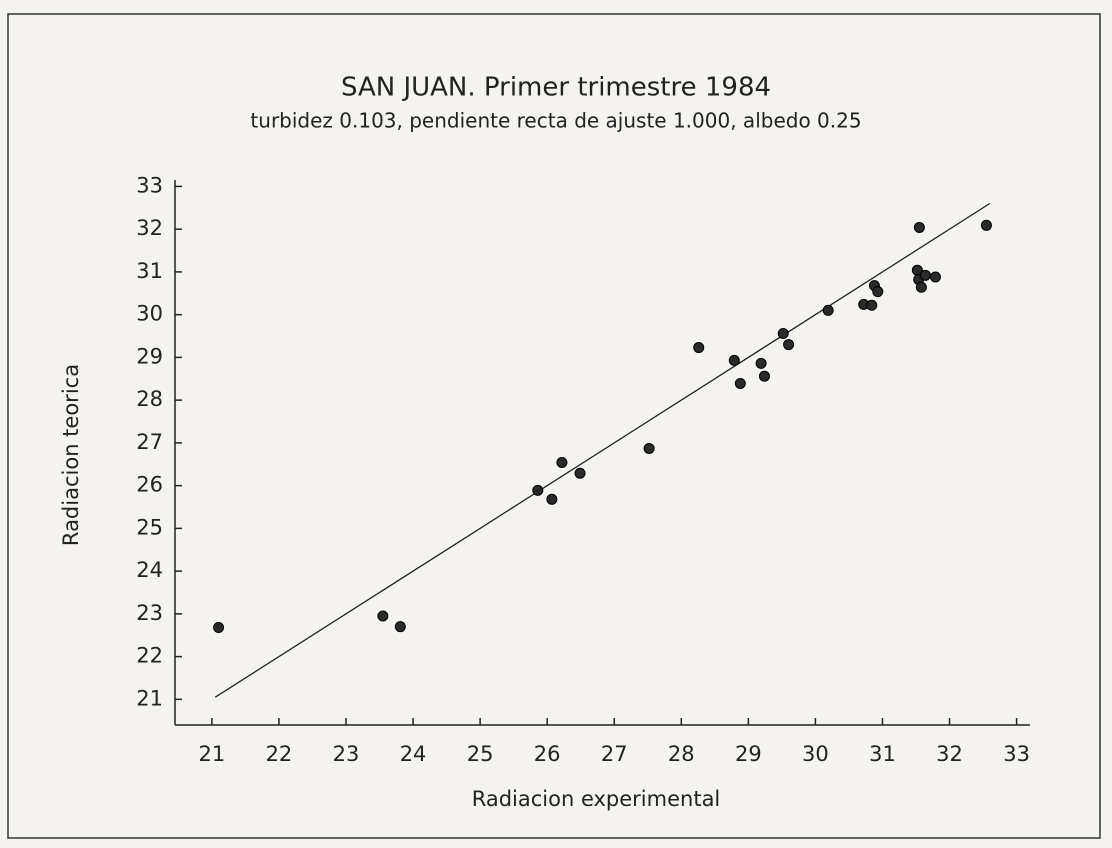 The image size is (1112, 848). What do you see at coordinates (279, 754) in the screenshot?
I see `x-tick-label: 22` at bounding box center [279, 754].